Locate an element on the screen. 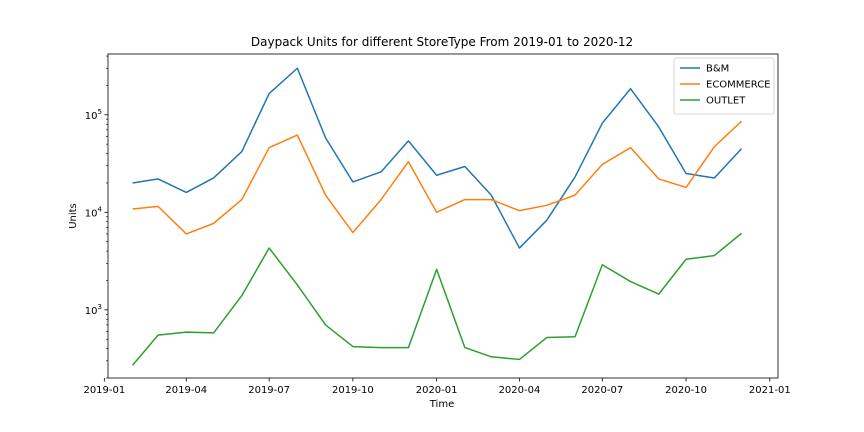 The image size is (864, 432). legend-label: ECOMMERCE is located at coordinates (738, 85).